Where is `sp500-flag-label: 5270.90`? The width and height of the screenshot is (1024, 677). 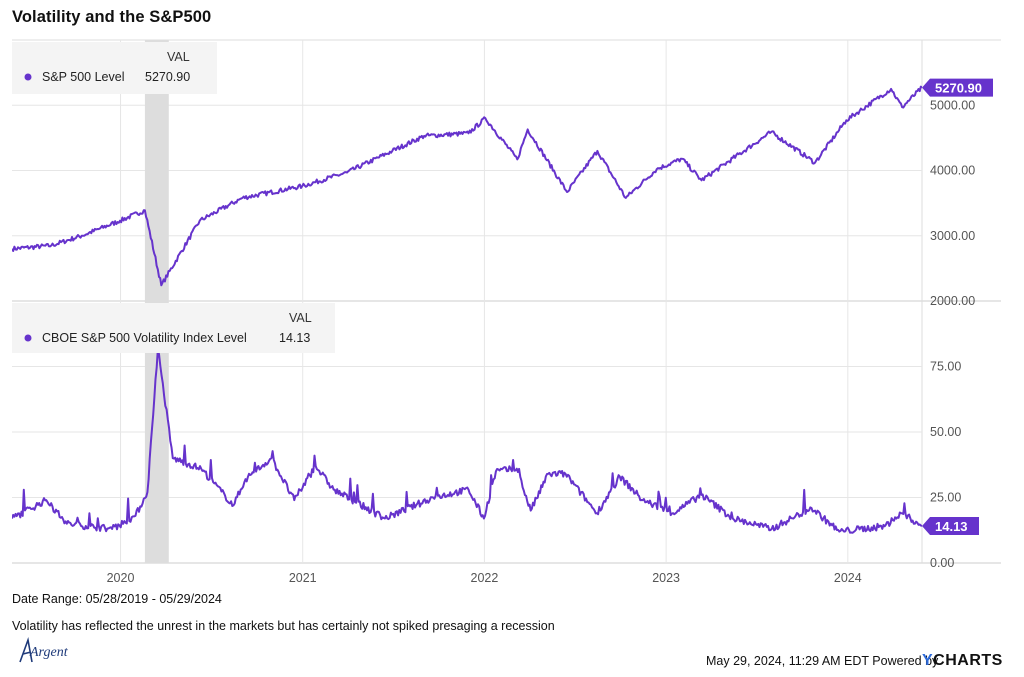 sp500-flag-label: 5270.90 is located at coordinates (958, 88).